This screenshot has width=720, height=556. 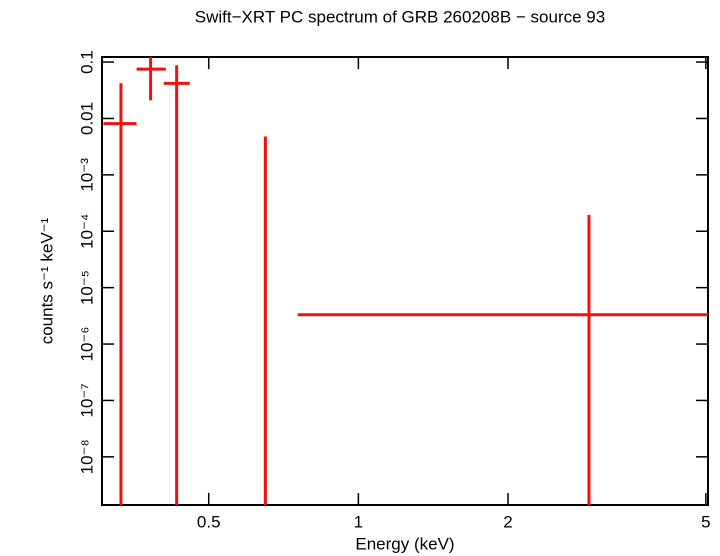 What do you see at coordinates (86, 231) in the screenshot?
I see `y-tick-label: 10⁻⁴` at bounding box center [86, 231].